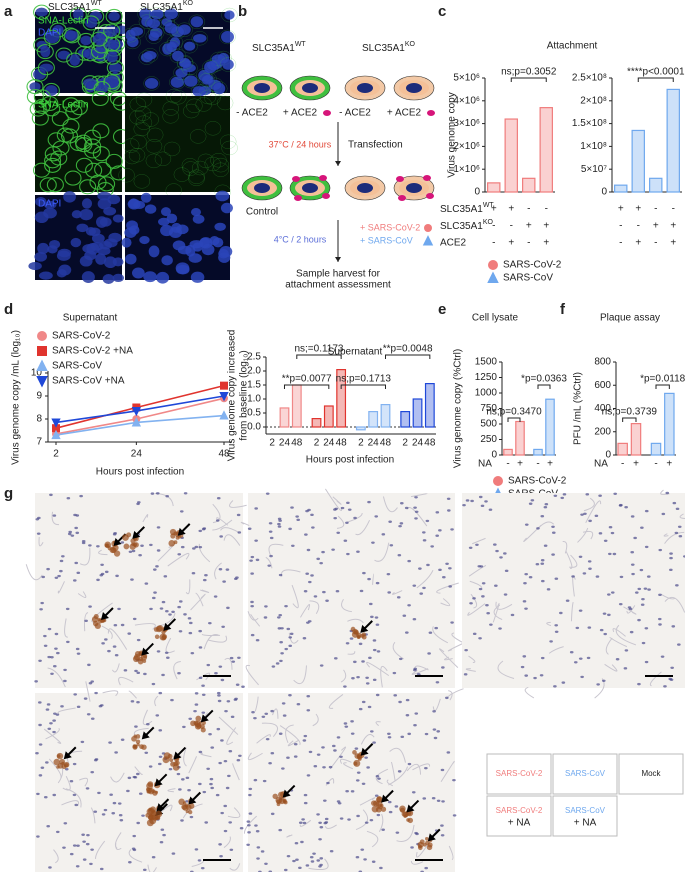 The width and height of the screenshot is (685, 872). What do you see at coordinates (279, 47) in the screenshot?
I see `header: SLC35A1WT` at bounding box center [279, 47].